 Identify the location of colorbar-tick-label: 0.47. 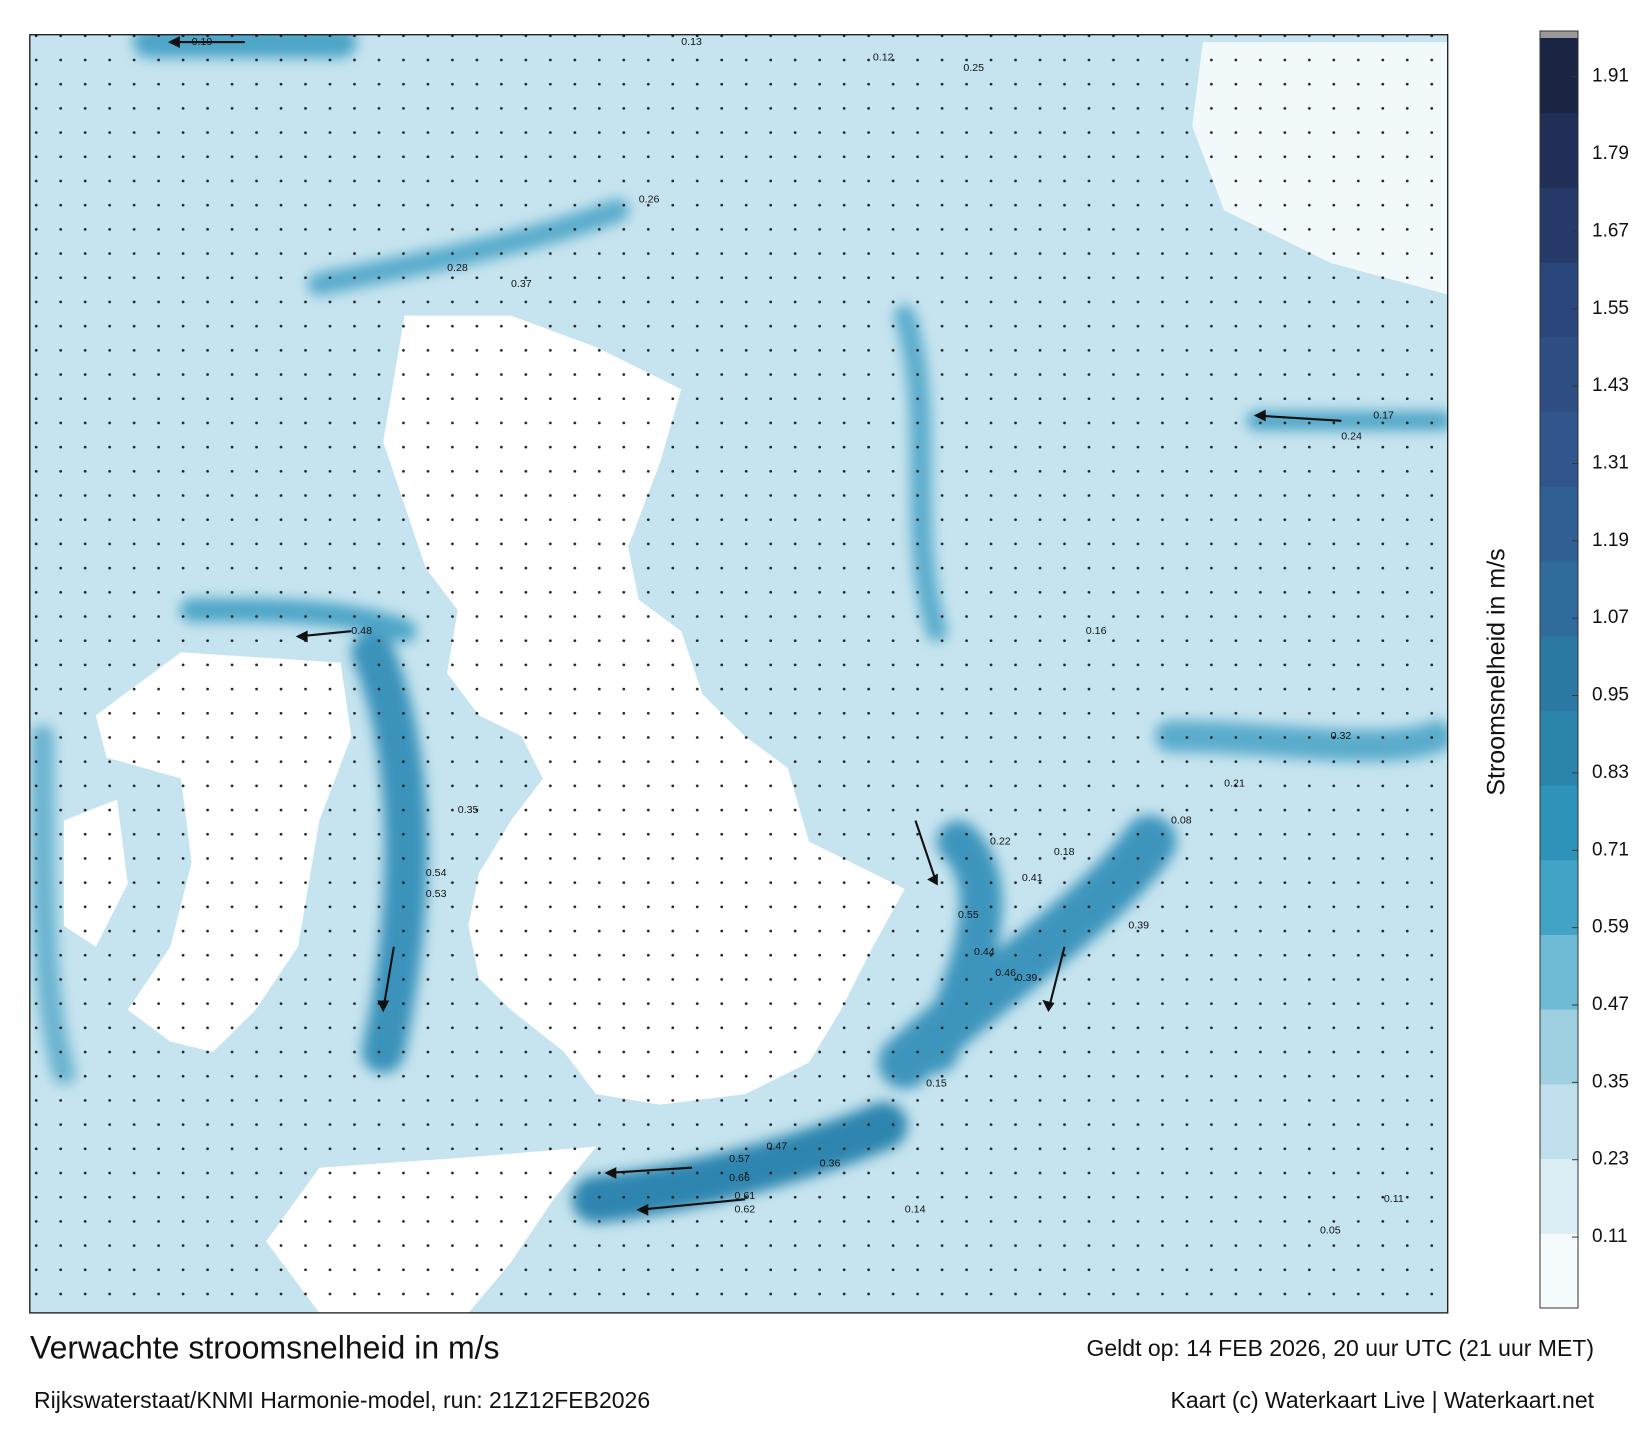
(1610, 1004).